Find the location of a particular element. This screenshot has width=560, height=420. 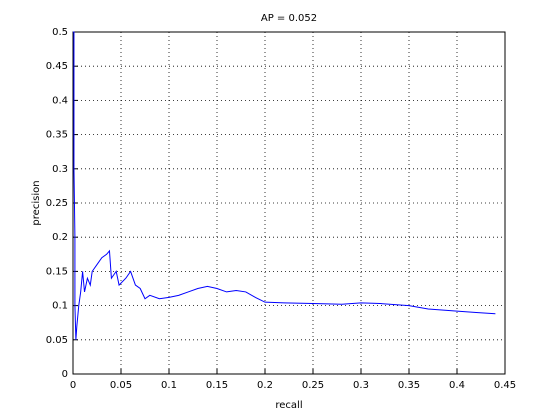

x-tick-label: 0.25 is located at coordinates (313, 385).